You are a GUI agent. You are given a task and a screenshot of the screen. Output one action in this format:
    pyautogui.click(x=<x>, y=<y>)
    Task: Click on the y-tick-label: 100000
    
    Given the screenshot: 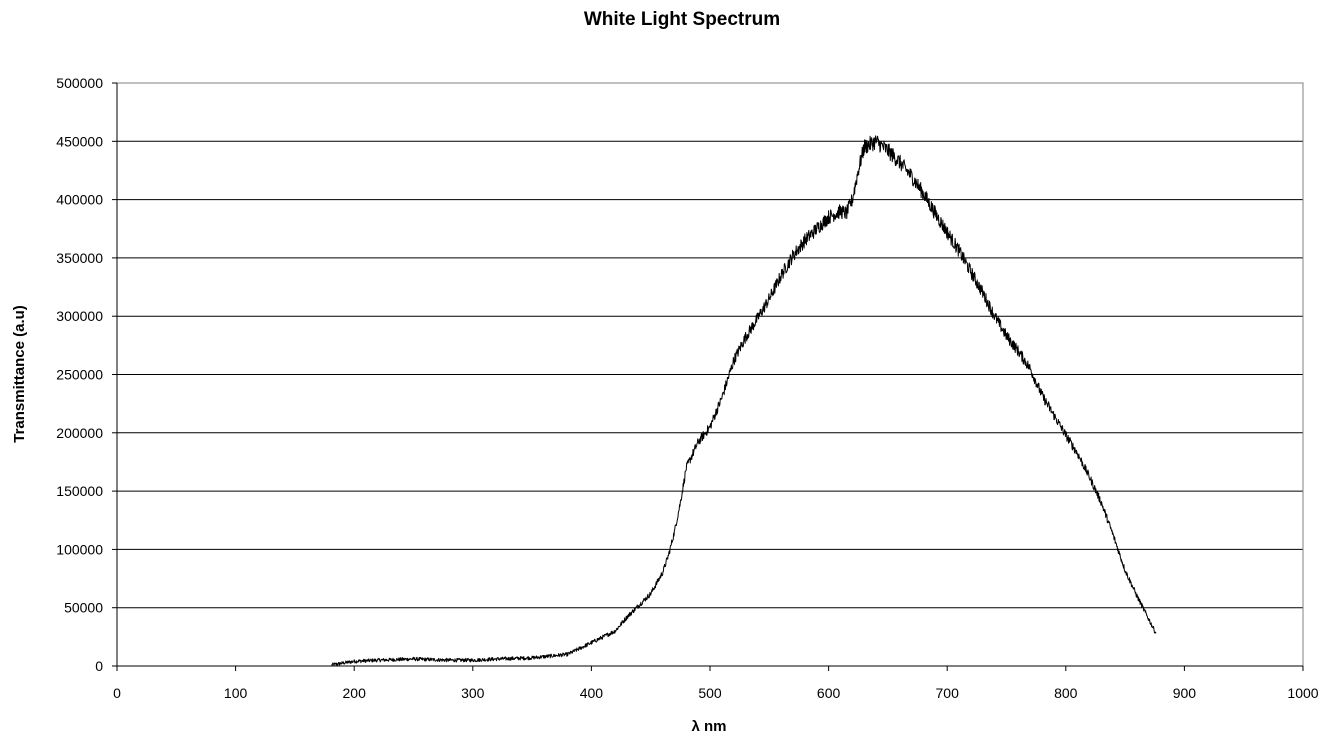 What is the action you would take?
    pyautogui.click(x=79, y=549)
    